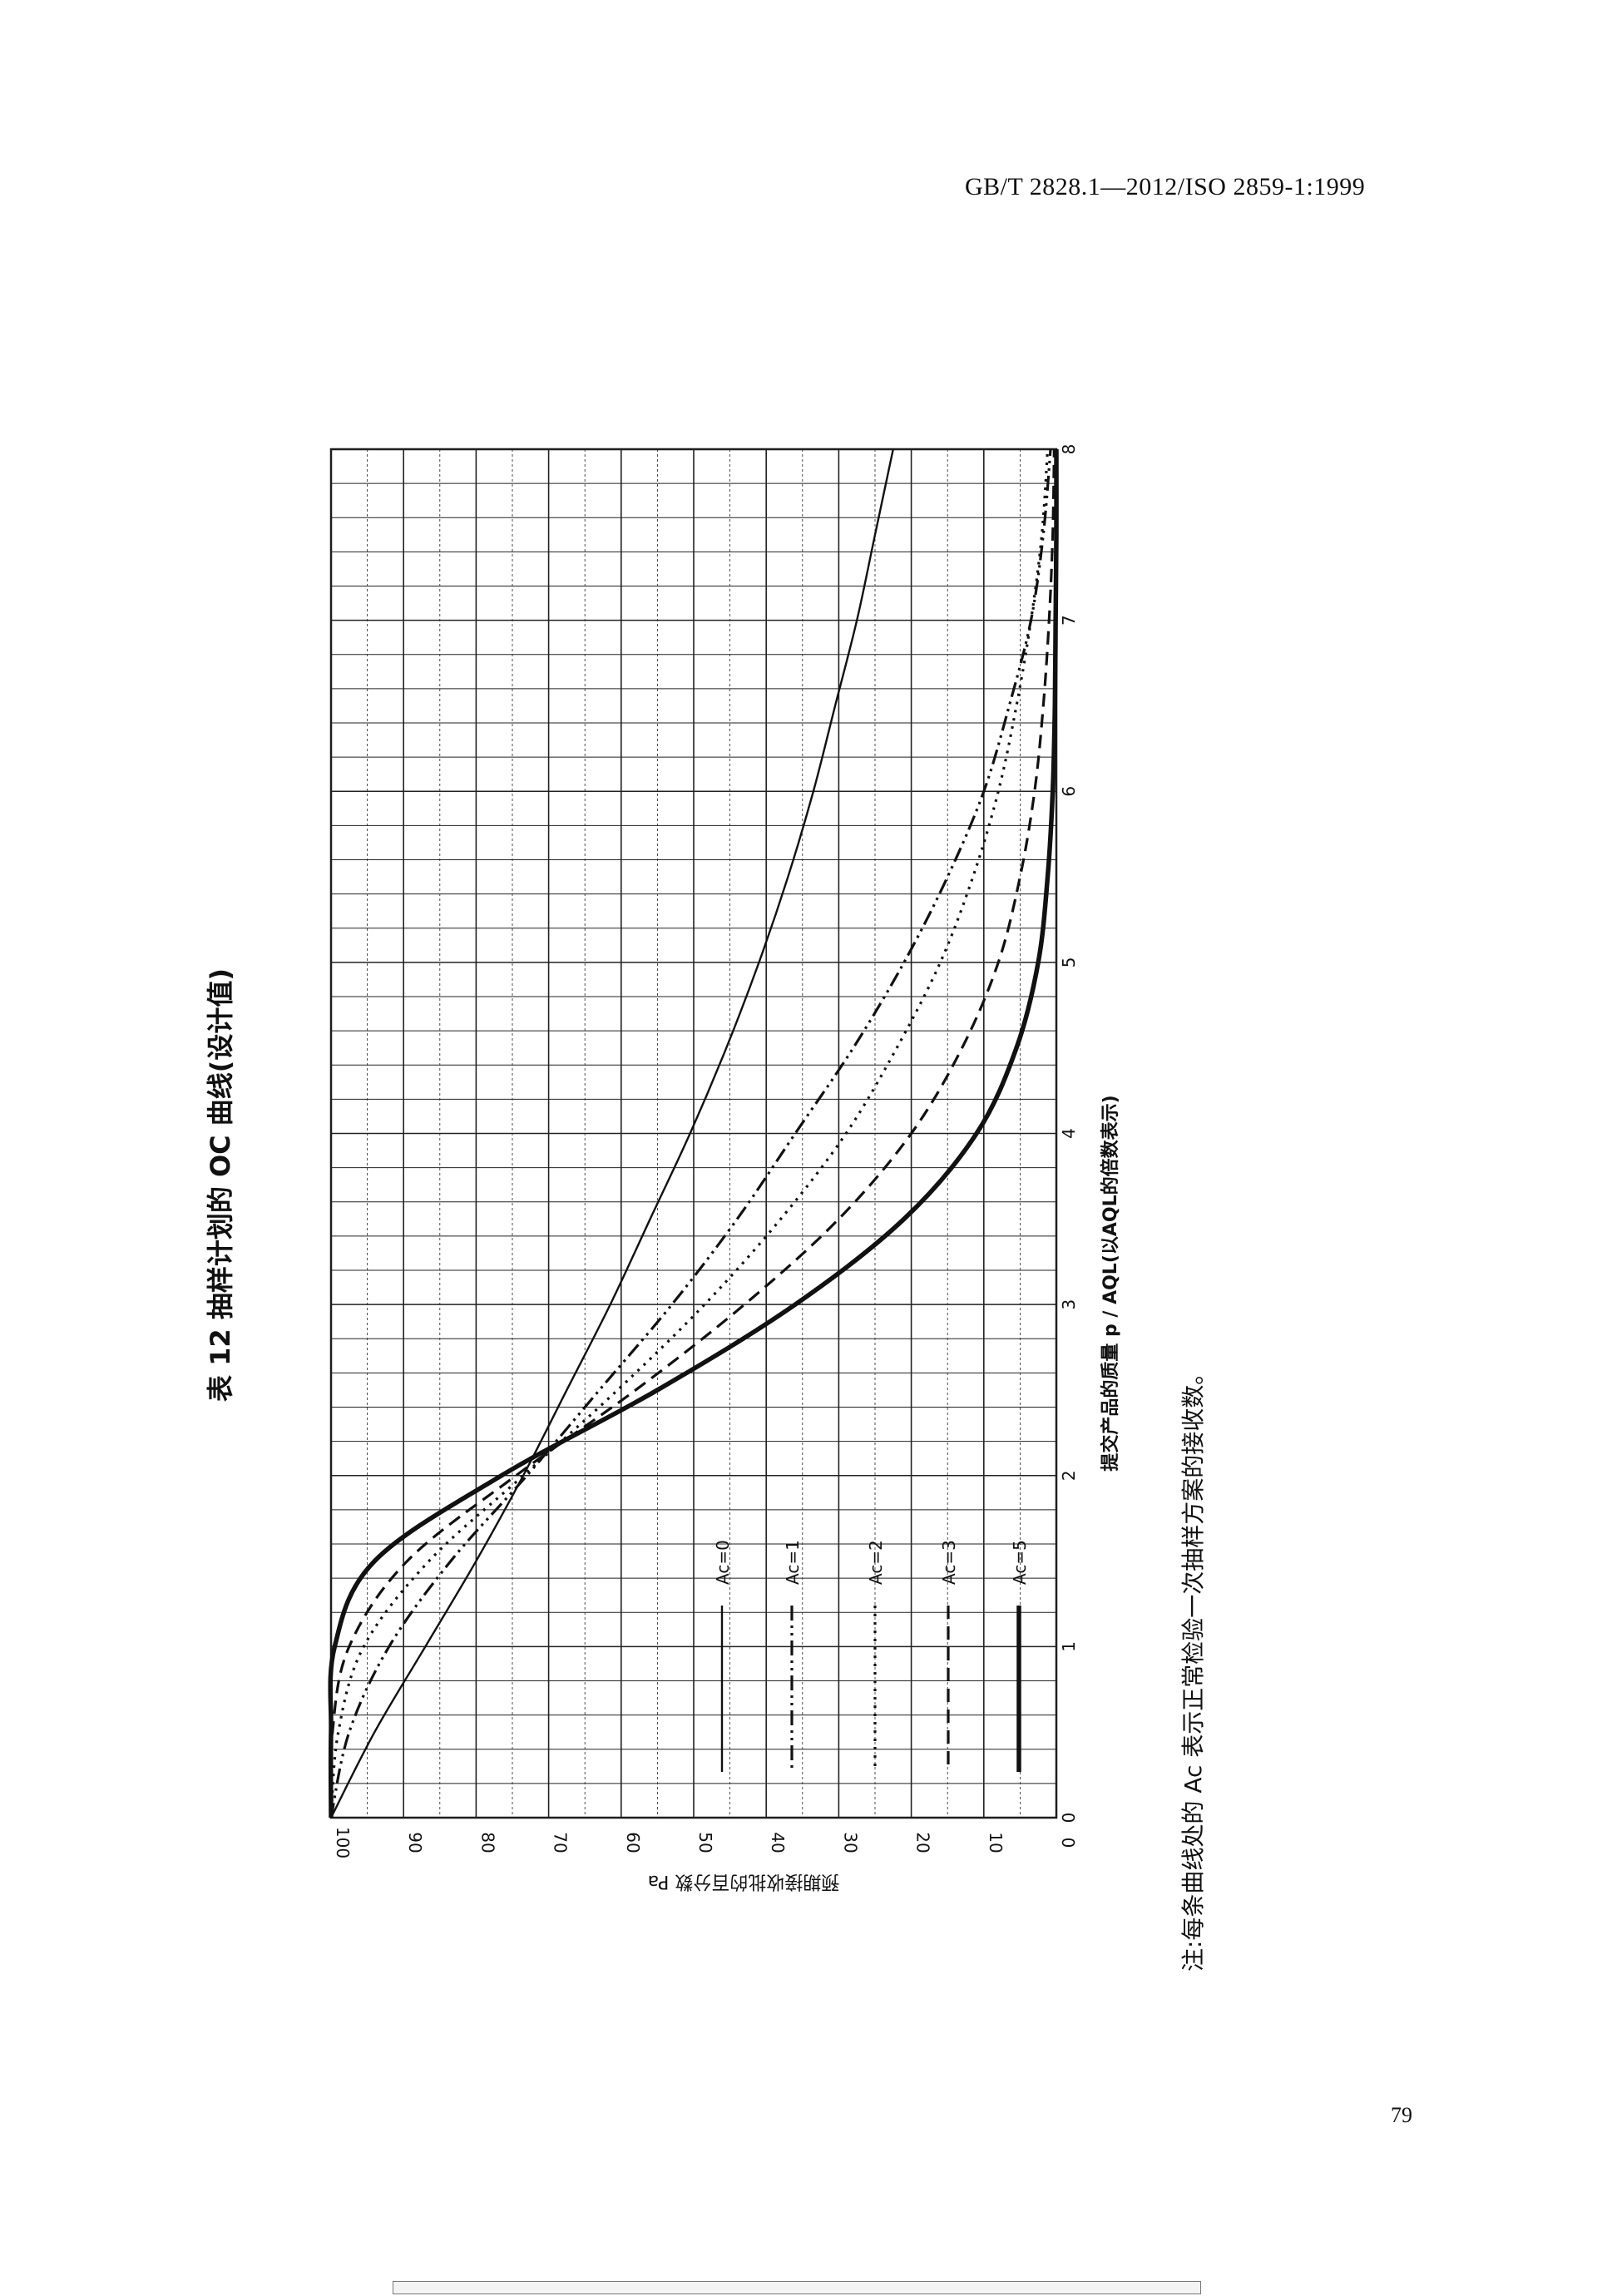 The height and width of the screenshot is (2296, 1597). Describe the element at coordinates (705, 1842) in the screenshot. I see `y-tick-label: 50` at that location.